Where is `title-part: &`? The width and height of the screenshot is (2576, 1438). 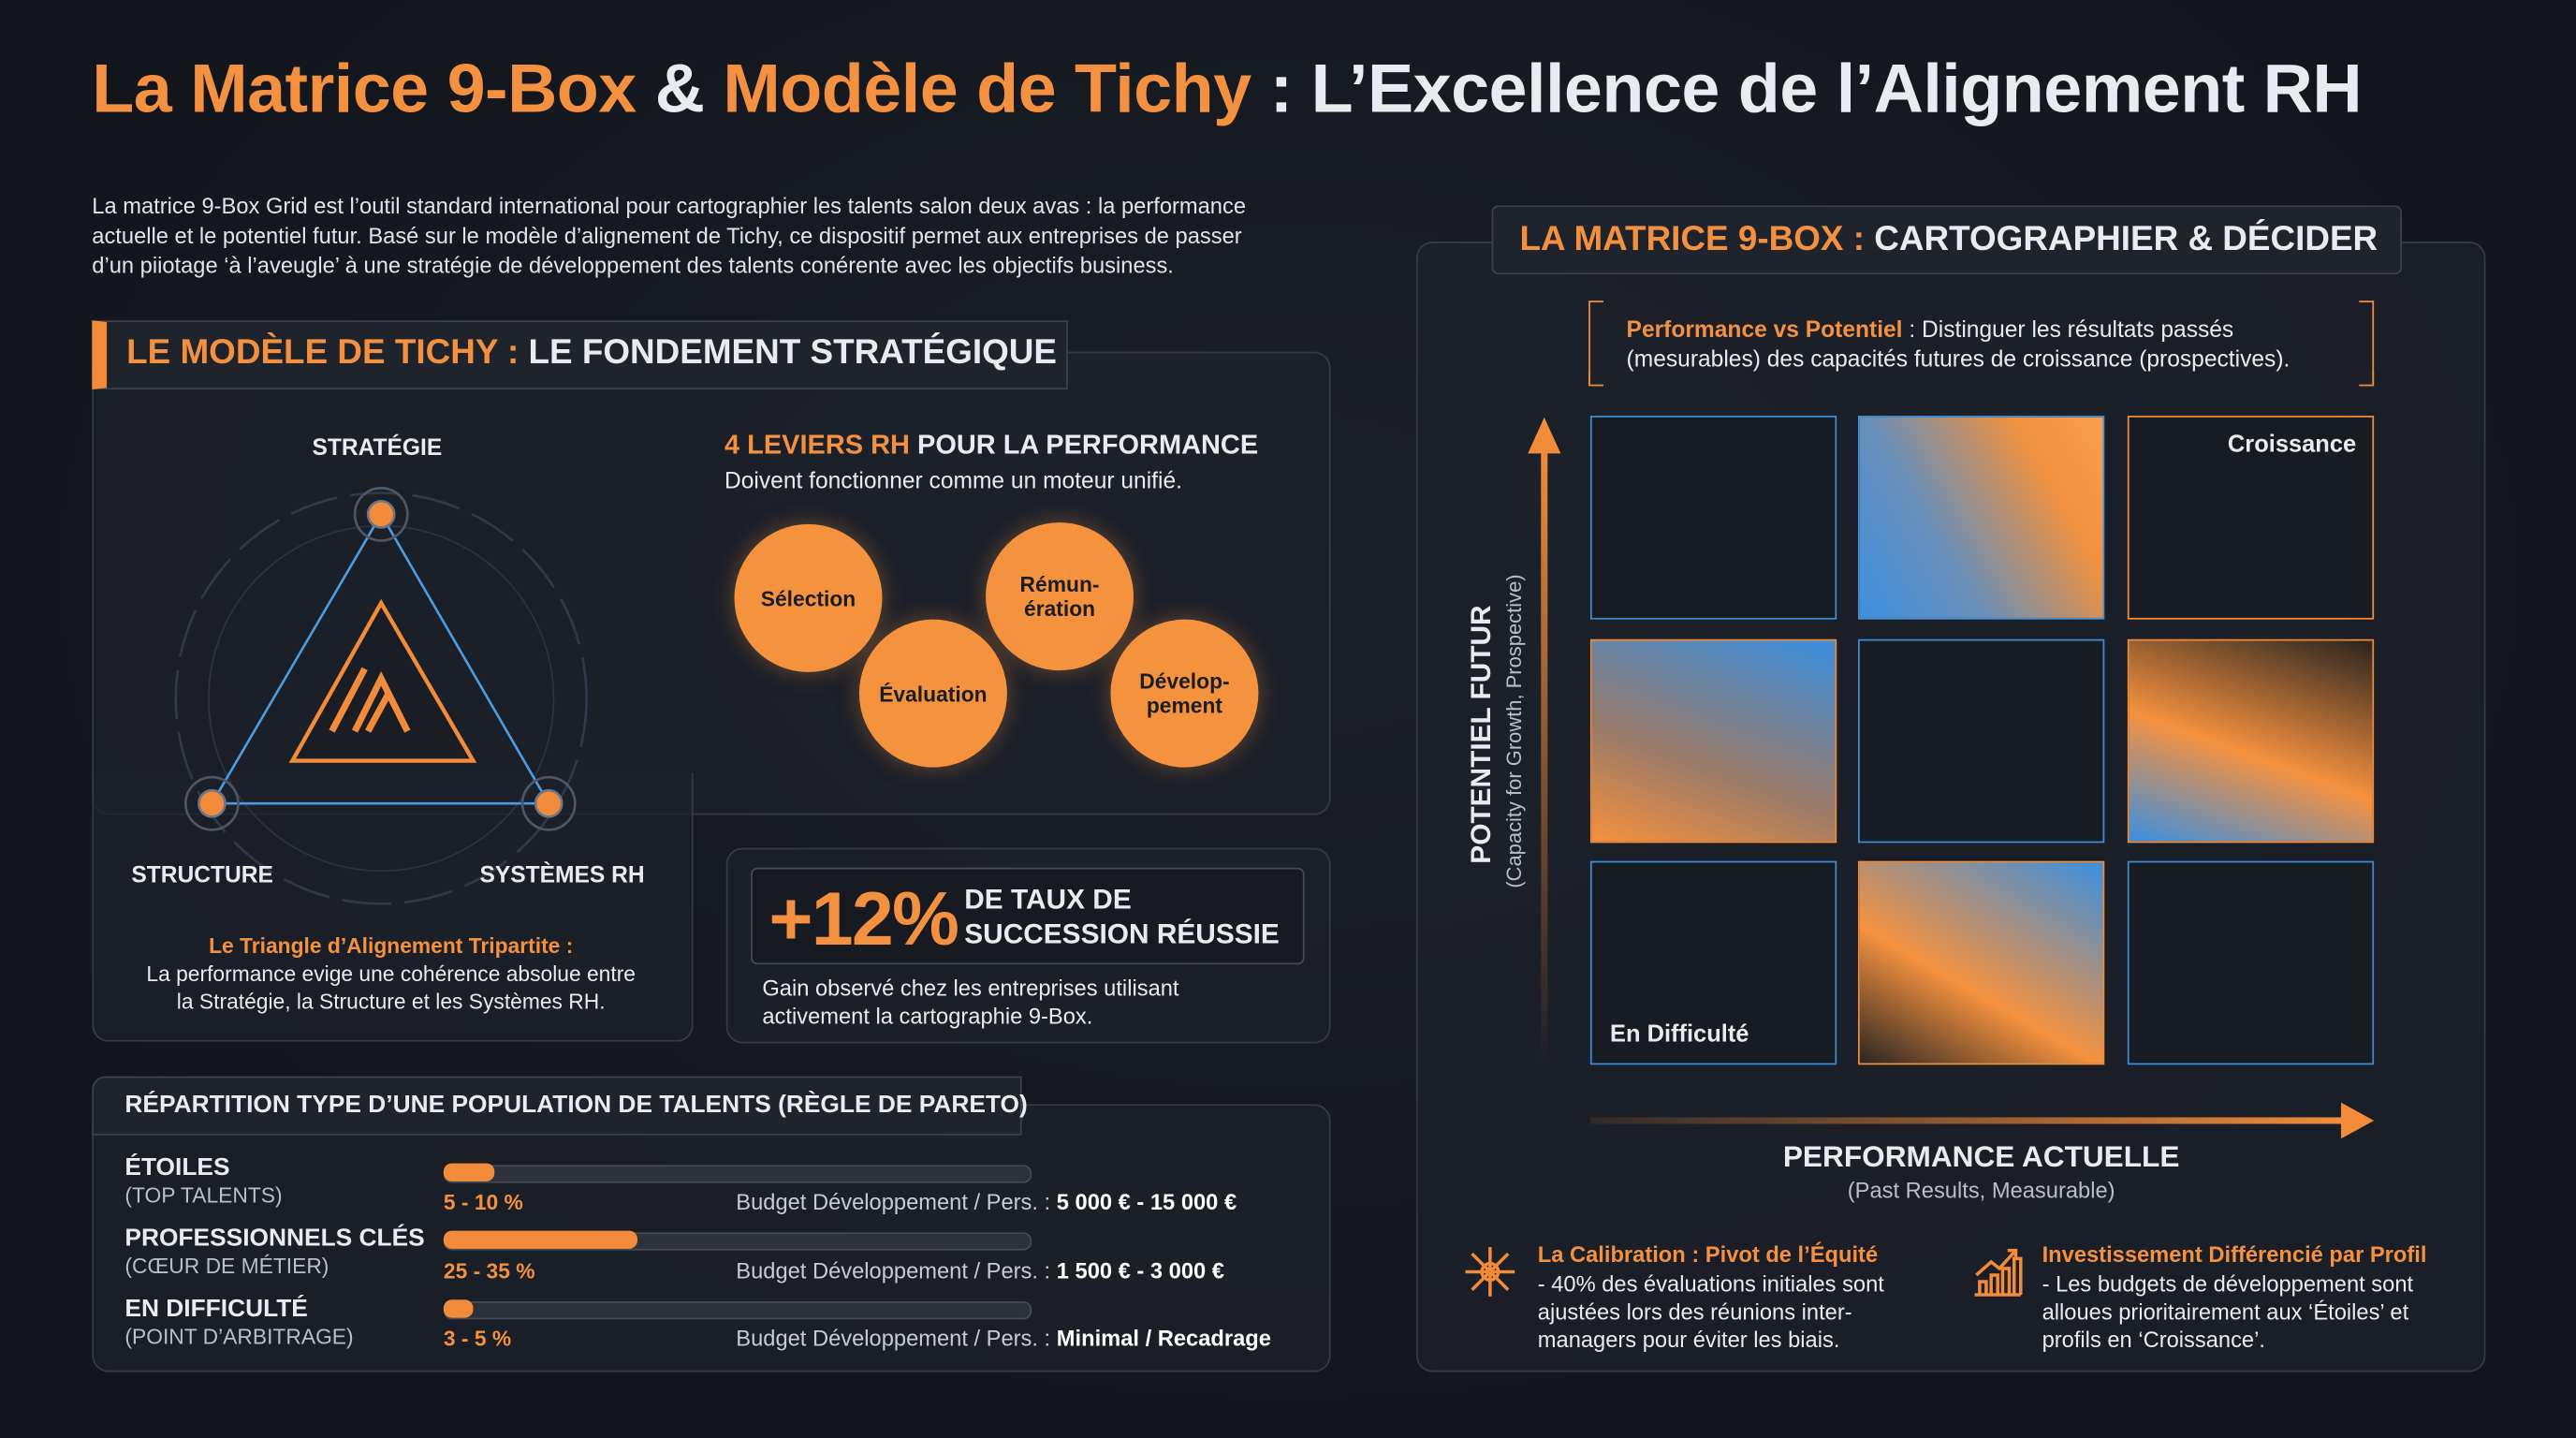
title-part: & is located at coordinates (679, 88).